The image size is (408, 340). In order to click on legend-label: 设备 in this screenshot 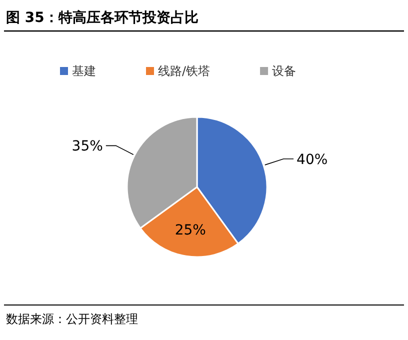, I will do `click(284, 71)`.